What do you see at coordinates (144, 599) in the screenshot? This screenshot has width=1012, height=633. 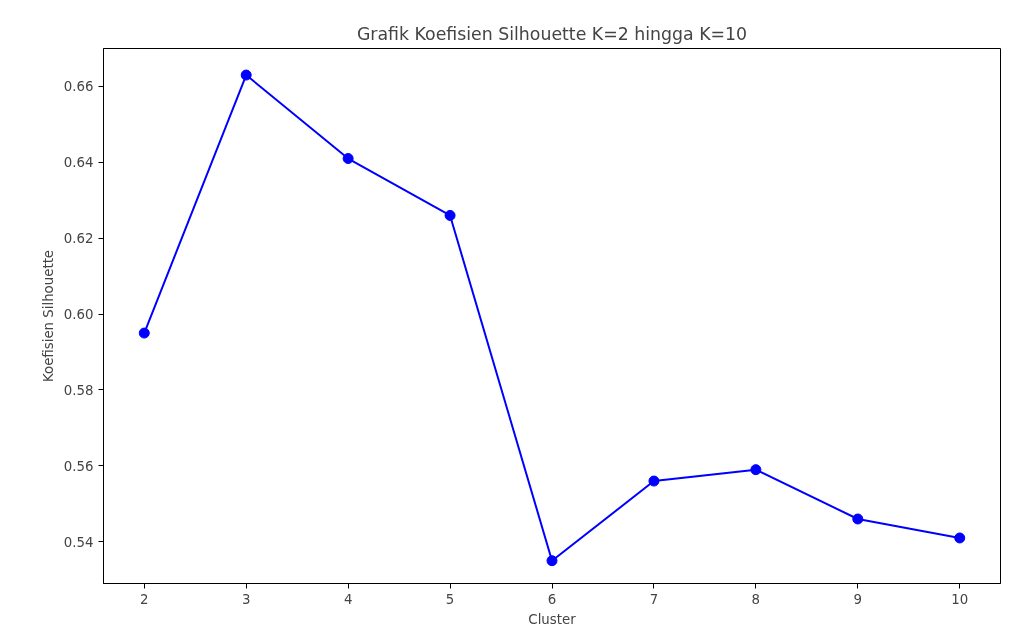 I see `x-tick-label: 2` at bounding box center [144, 599].